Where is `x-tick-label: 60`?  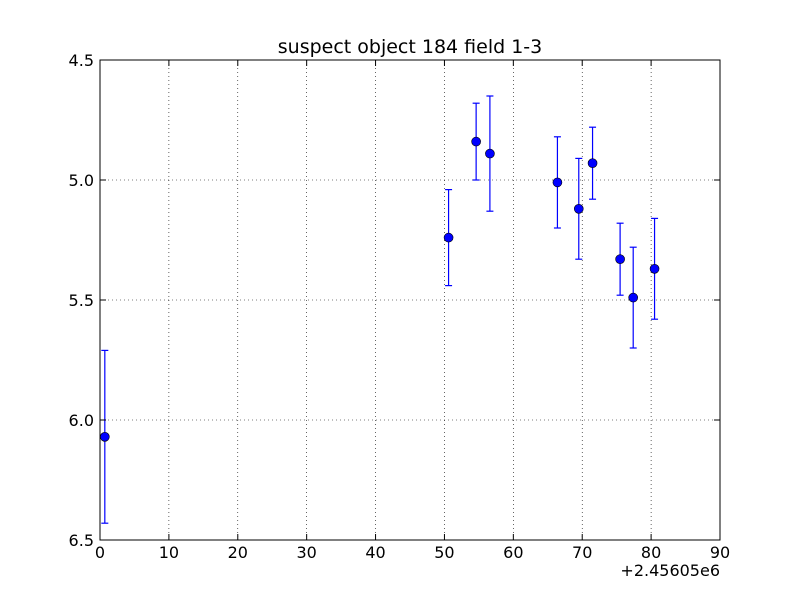
x-tick-label: 60 is located at coordinates (513, 552).